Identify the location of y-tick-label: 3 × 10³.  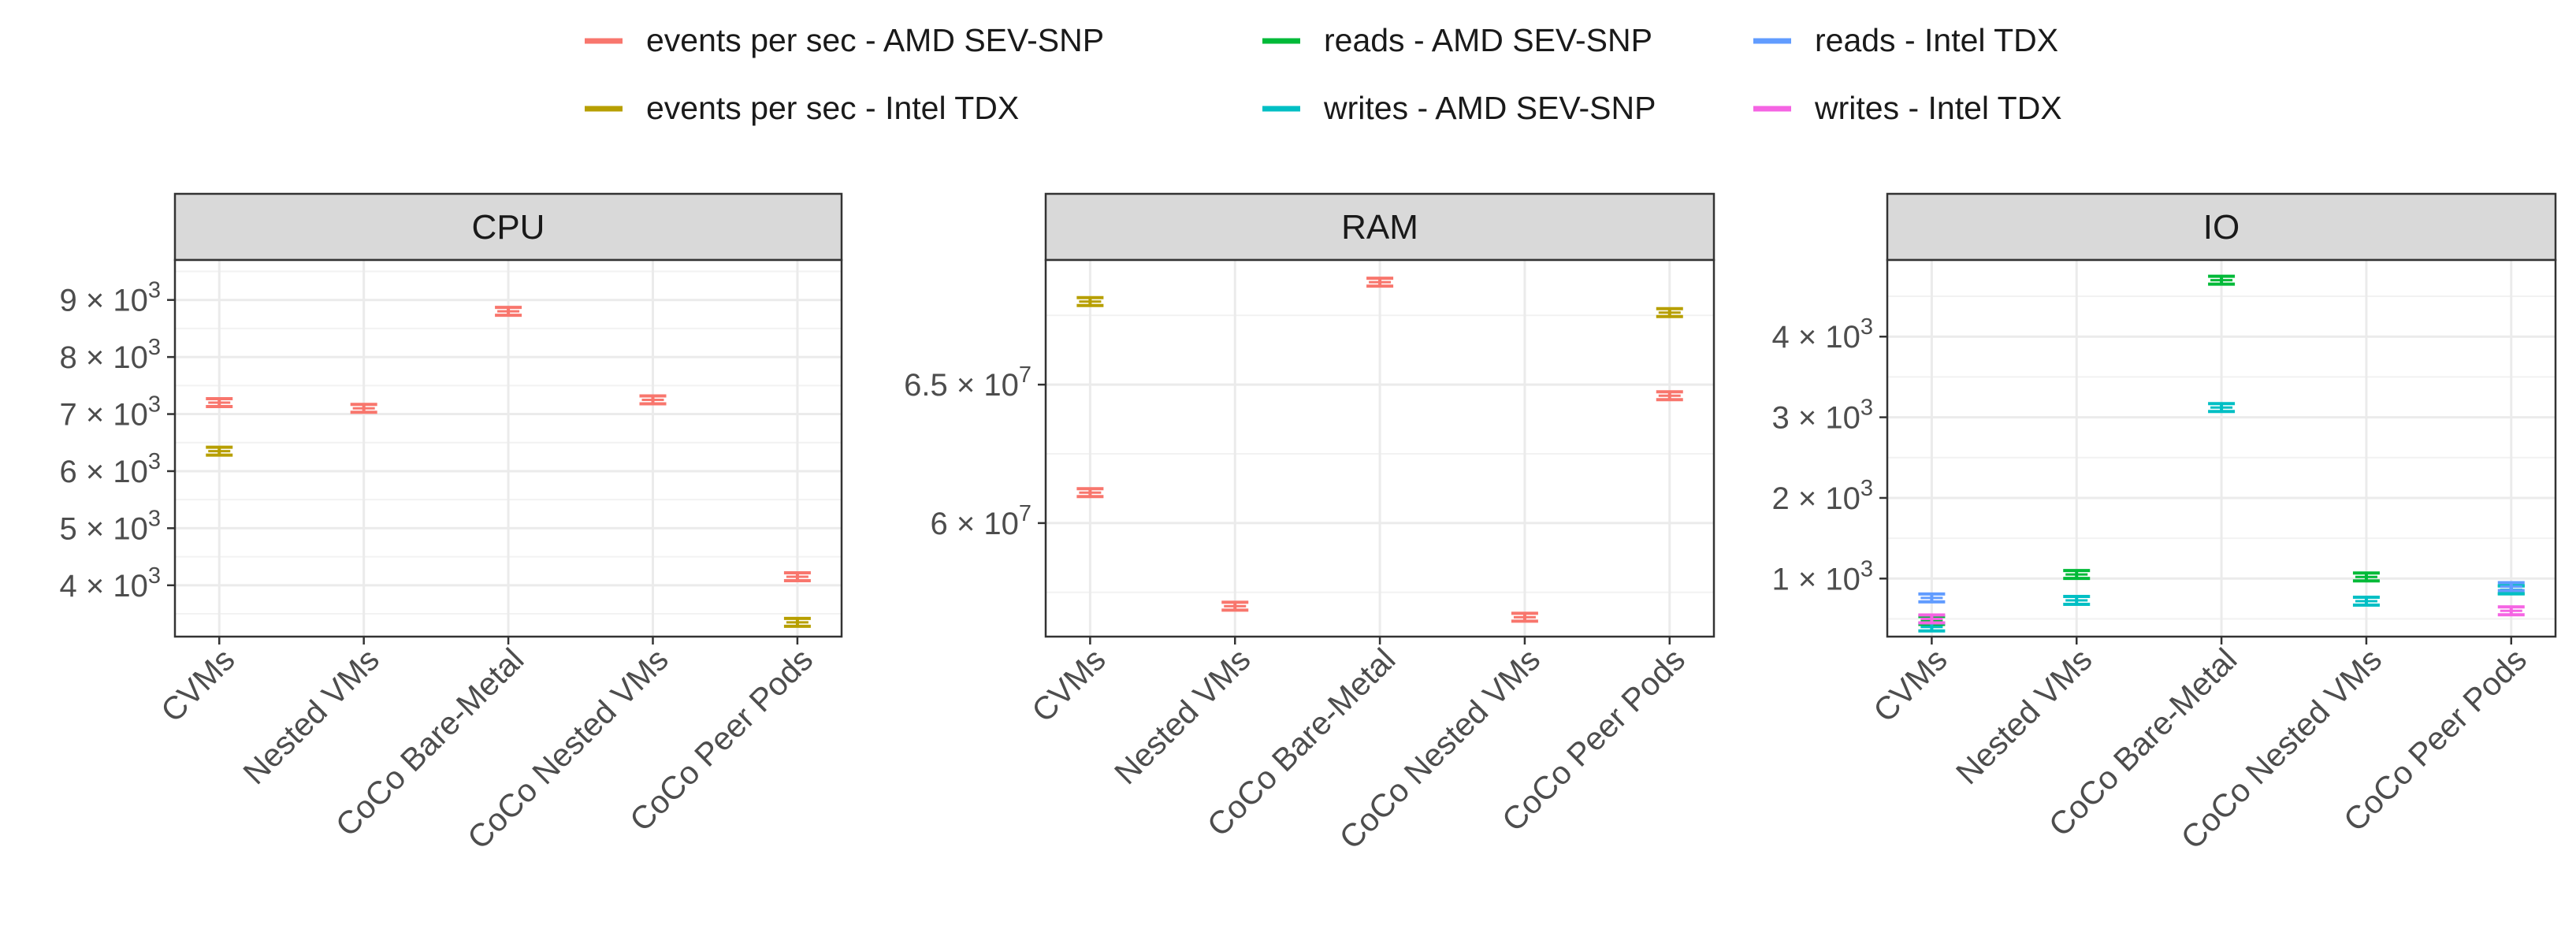
(1822, 416).